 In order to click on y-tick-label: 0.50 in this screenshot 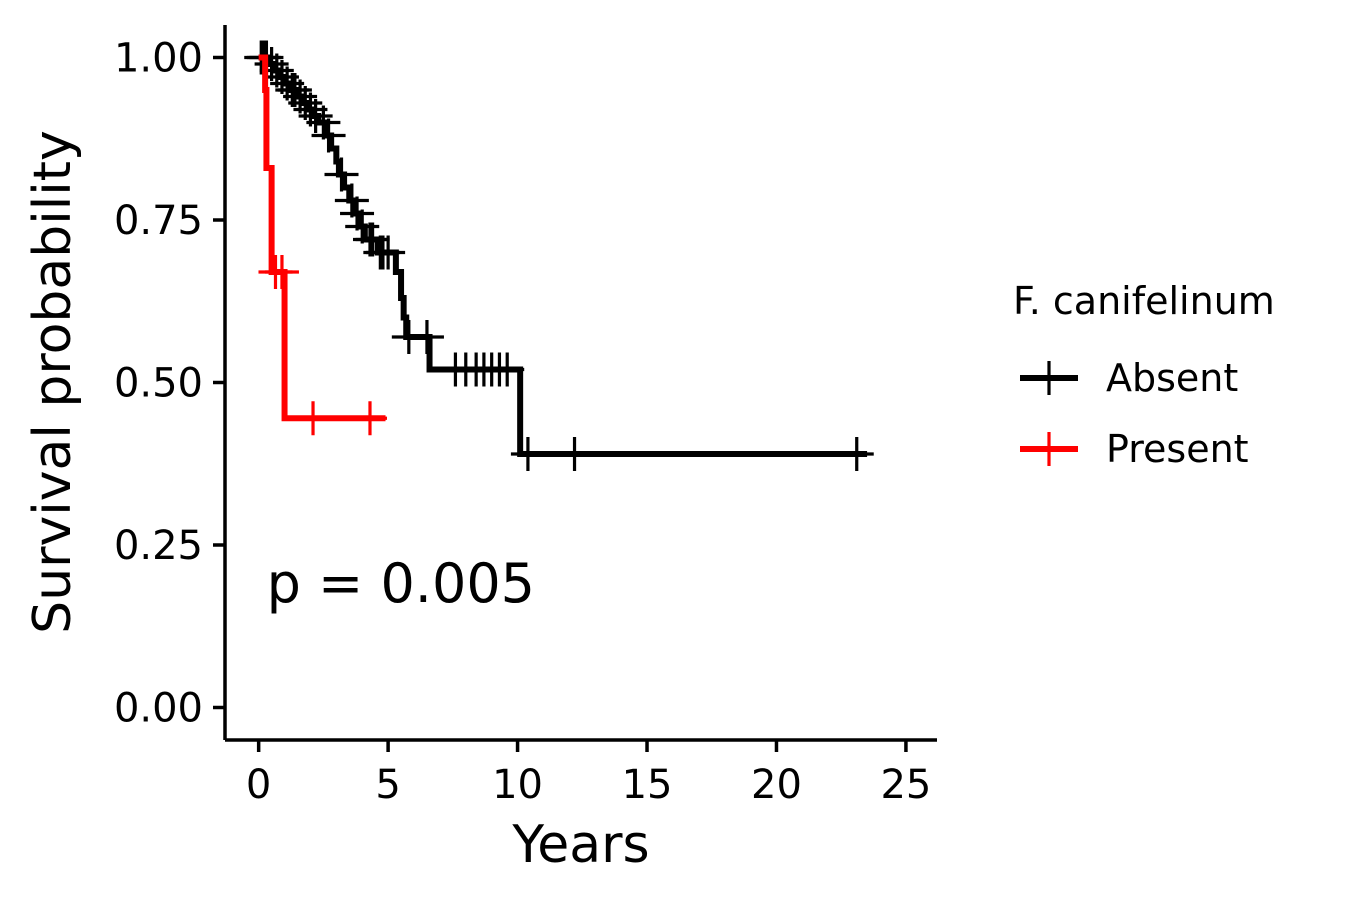, I will do `click(158, 384)`.